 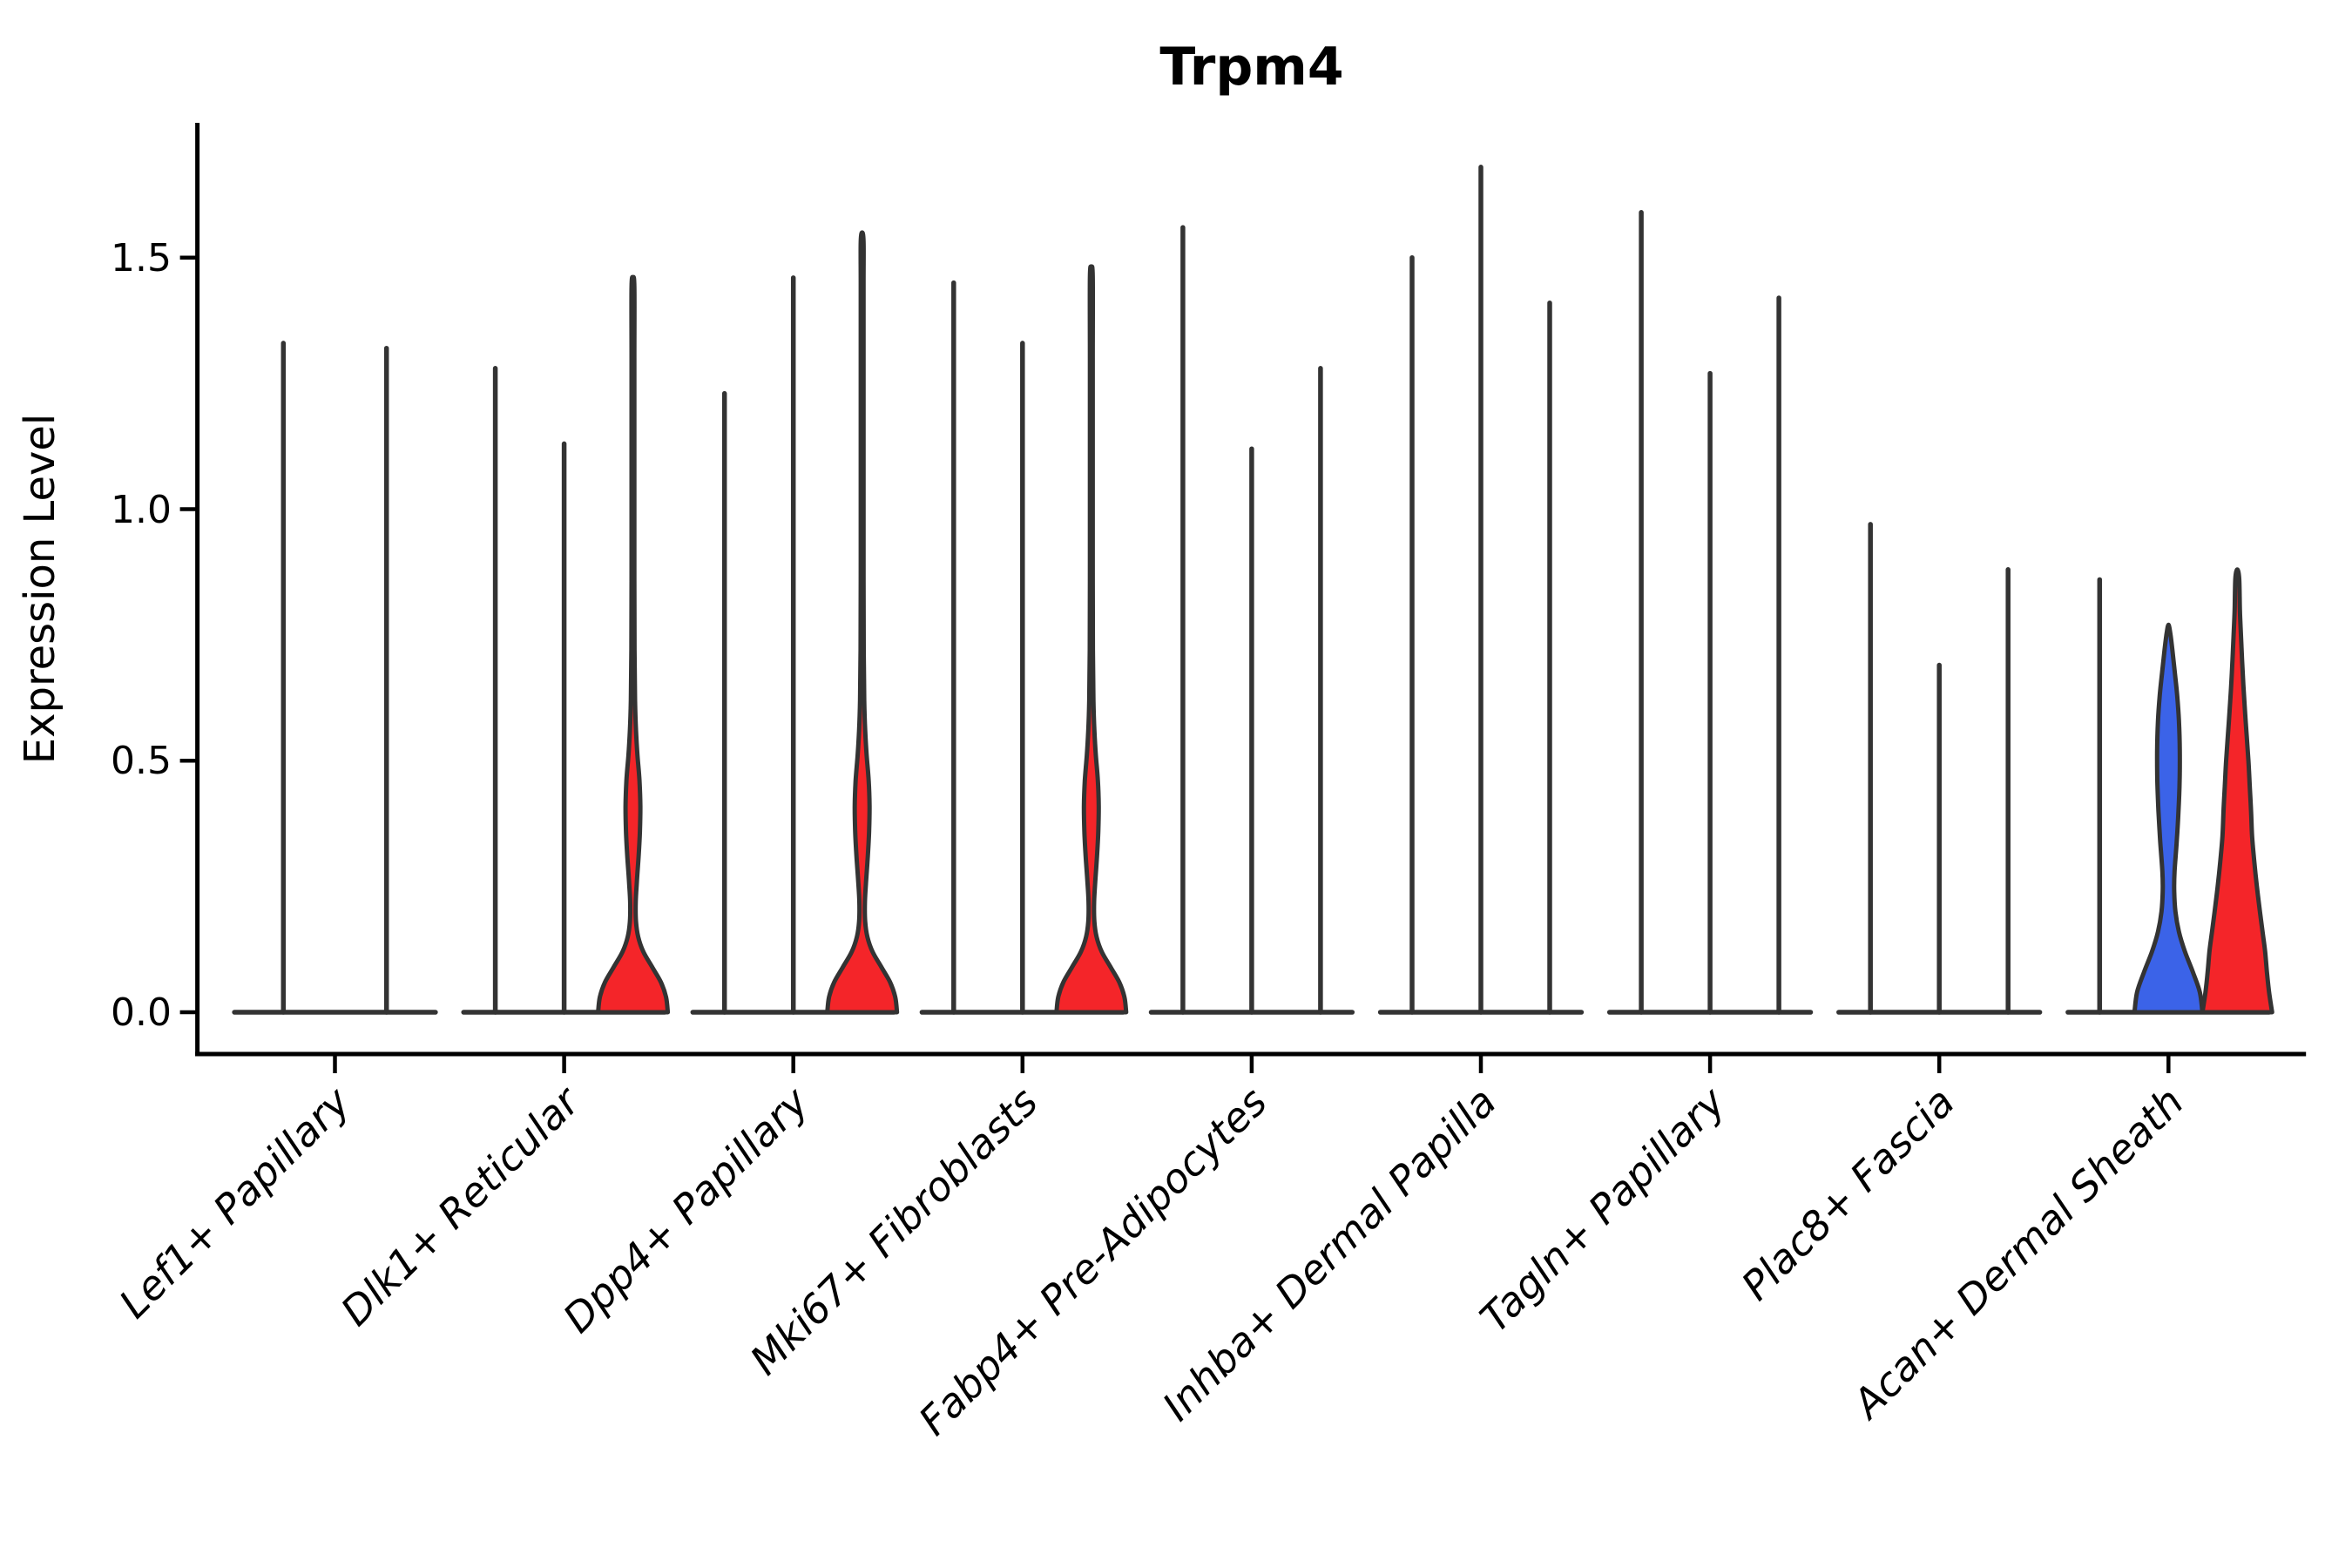 I want to click on y-tick-label-0: 0.0, so click(x=141, y=1013).